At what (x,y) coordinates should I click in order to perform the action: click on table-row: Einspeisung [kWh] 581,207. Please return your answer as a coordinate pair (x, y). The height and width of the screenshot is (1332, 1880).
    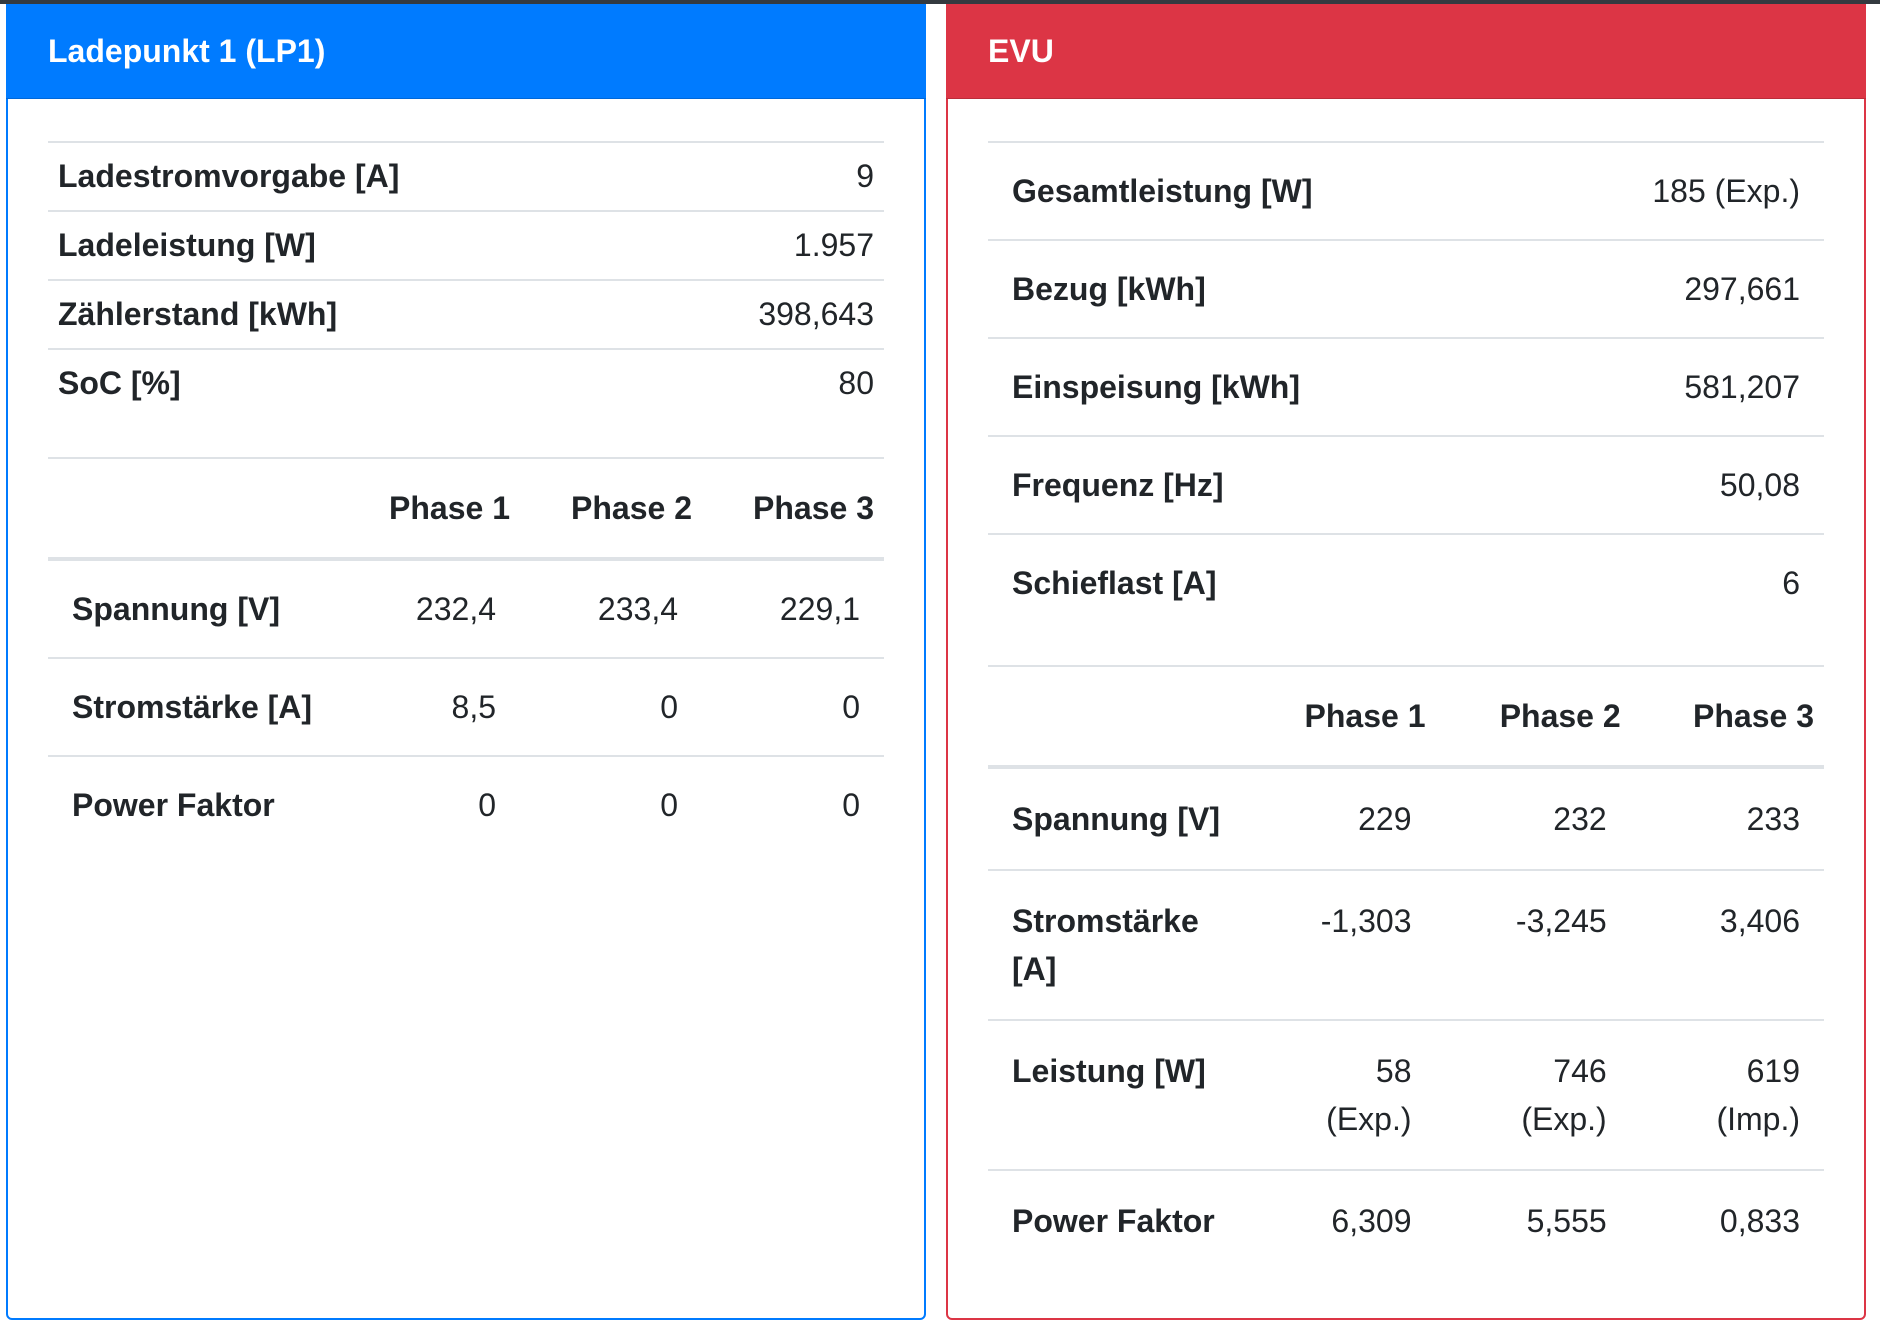
    Looking at the image, I should click on (1406, 386).